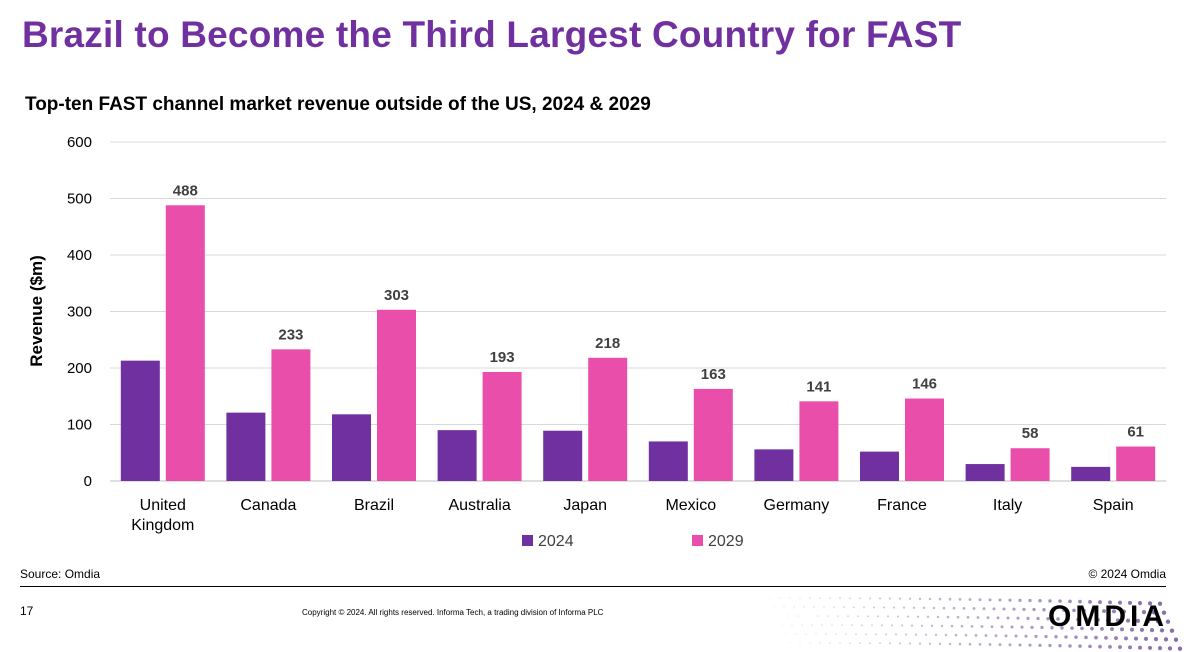 The height and width of the screenshot is (652, 1200). I want to click on source-note: Source: Omdia, so click(60, 574).